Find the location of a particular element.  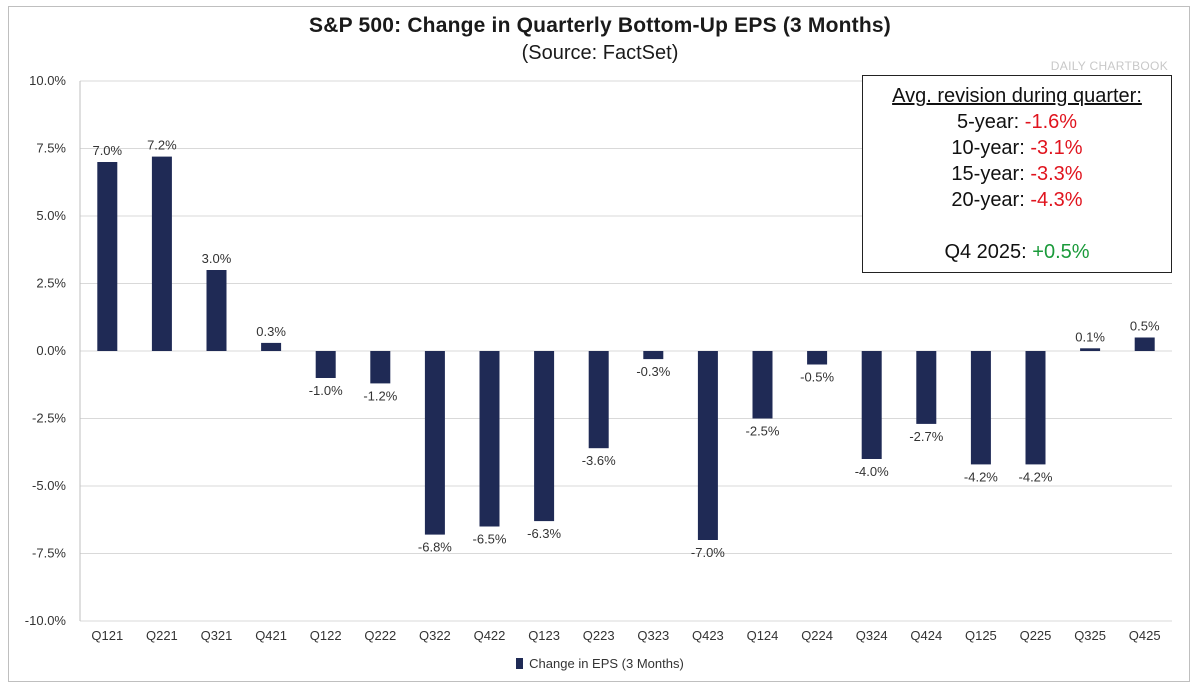

data-label: -0.5% is located at coordinates (817, 377).